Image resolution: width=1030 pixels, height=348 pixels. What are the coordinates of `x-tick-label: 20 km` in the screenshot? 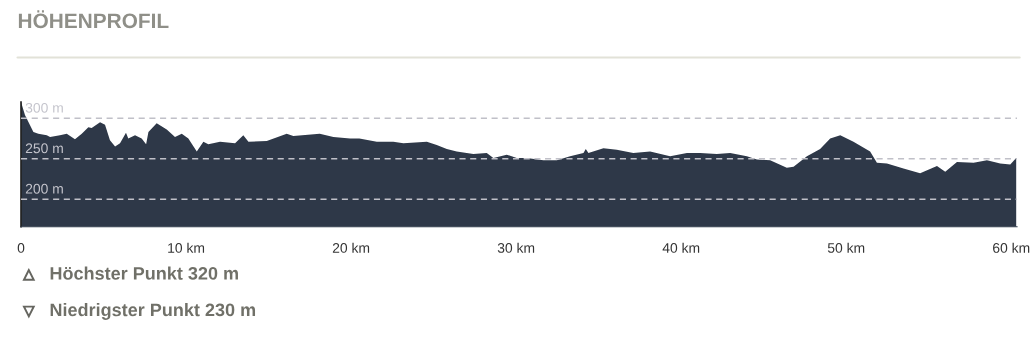 It's located at (351, 247).